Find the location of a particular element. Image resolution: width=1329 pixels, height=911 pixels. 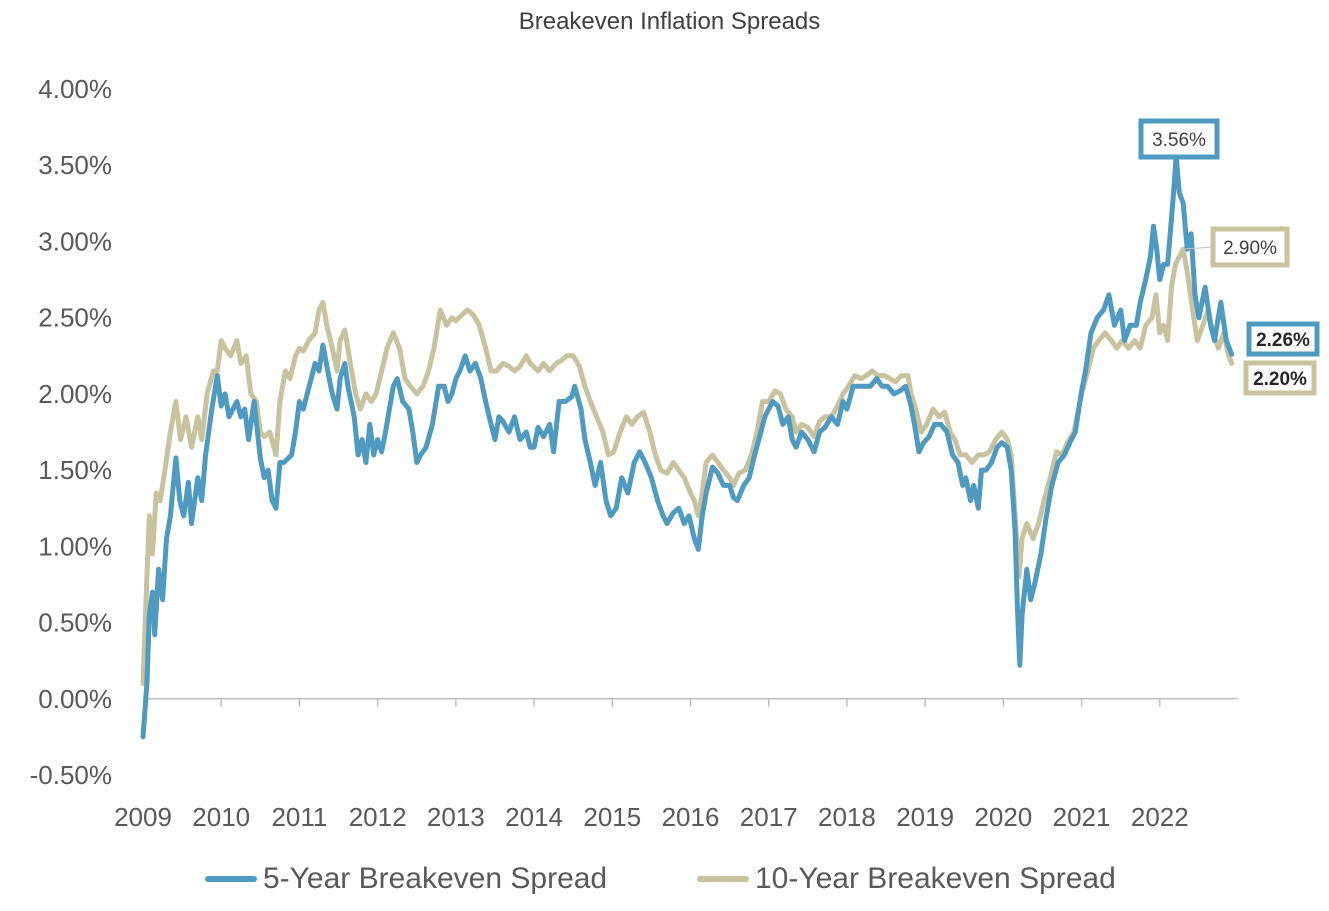

callout-label: 2.26% is located at coordinates (1283, 340).